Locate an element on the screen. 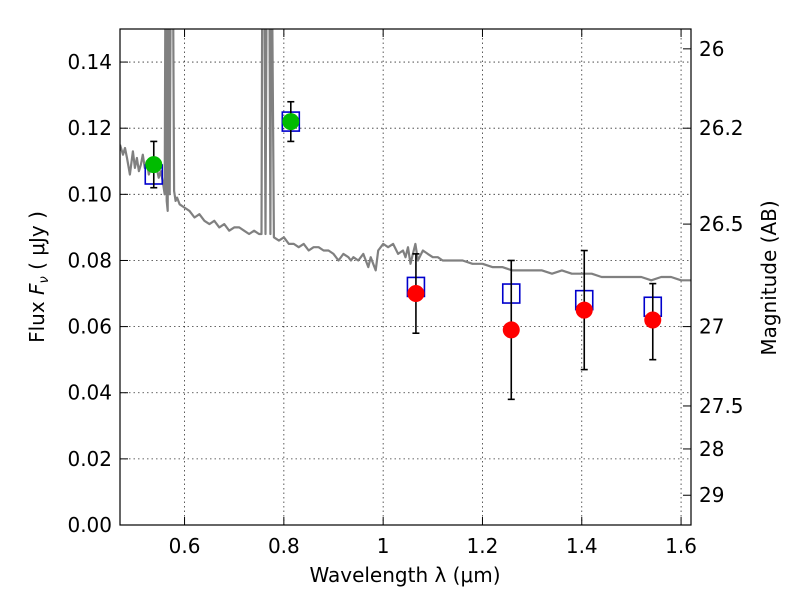 This screenshot has width=800, height=600. y-right-tick-label: 26 is located at coordinates (711, 49).